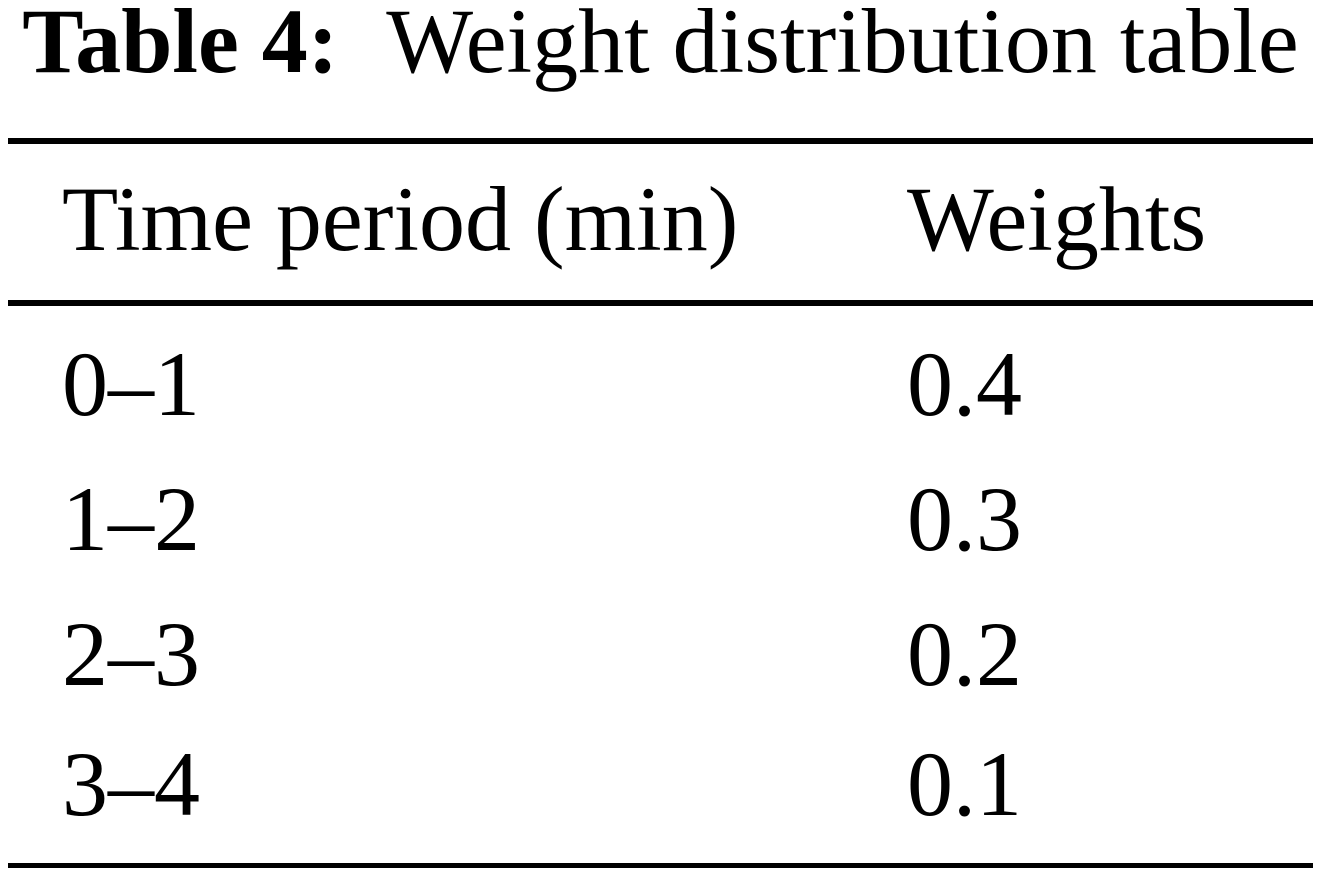  What do you see at coordinates (964, 654) in the screenshot?
I see `weight-value: 0.2` at bounding box center [964, 654].